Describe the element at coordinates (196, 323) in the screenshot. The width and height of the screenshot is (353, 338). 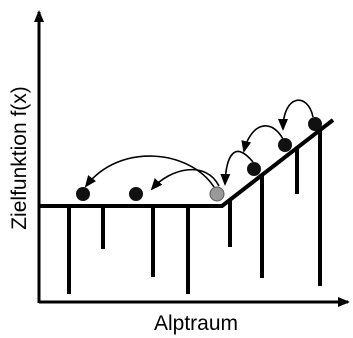
I see `x-axis-label: Alptraum` at that location.